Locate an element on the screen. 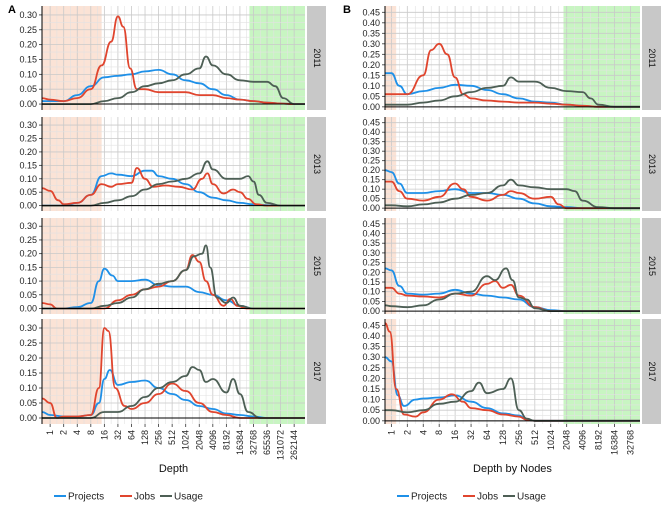 The height and width of the screenshot is (513, 664). x-tick-label: 65536 is located at coordinates (267, 442).